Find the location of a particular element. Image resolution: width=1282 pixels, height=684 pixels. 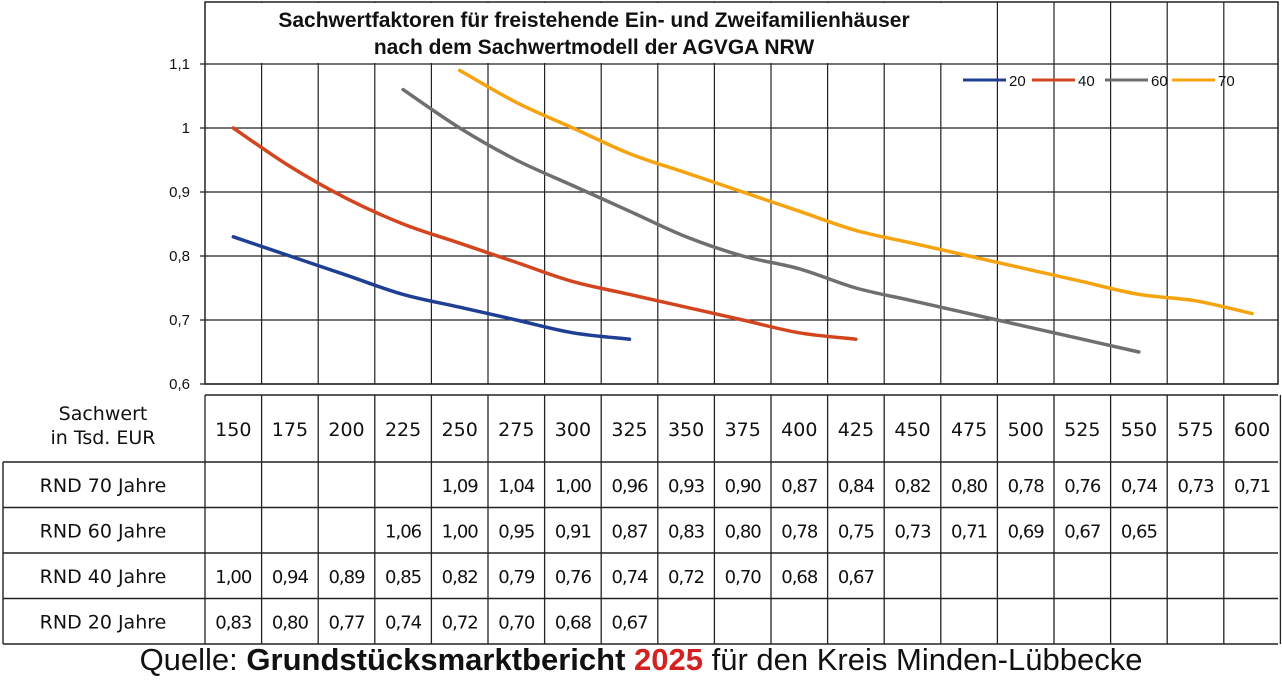

table-header-label: Sachwert is located at coordinates (103, 414).